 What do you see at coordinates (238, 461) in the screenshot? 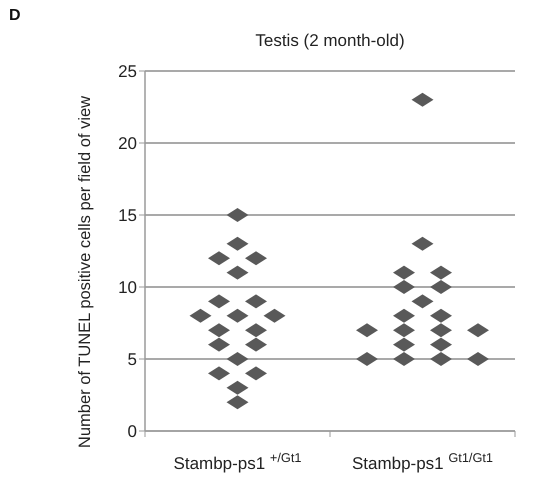
I see `x-tick-label: Stambp-ps1 $^{+/Gt1}$` at bounding box center [238, 461].